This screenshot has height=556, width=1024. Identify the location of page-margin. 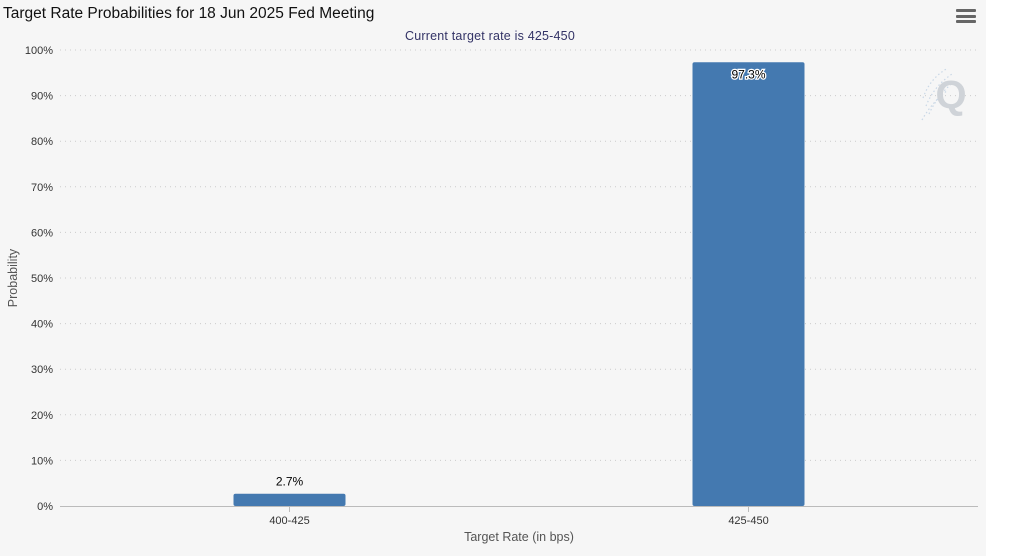
(1005, 278).